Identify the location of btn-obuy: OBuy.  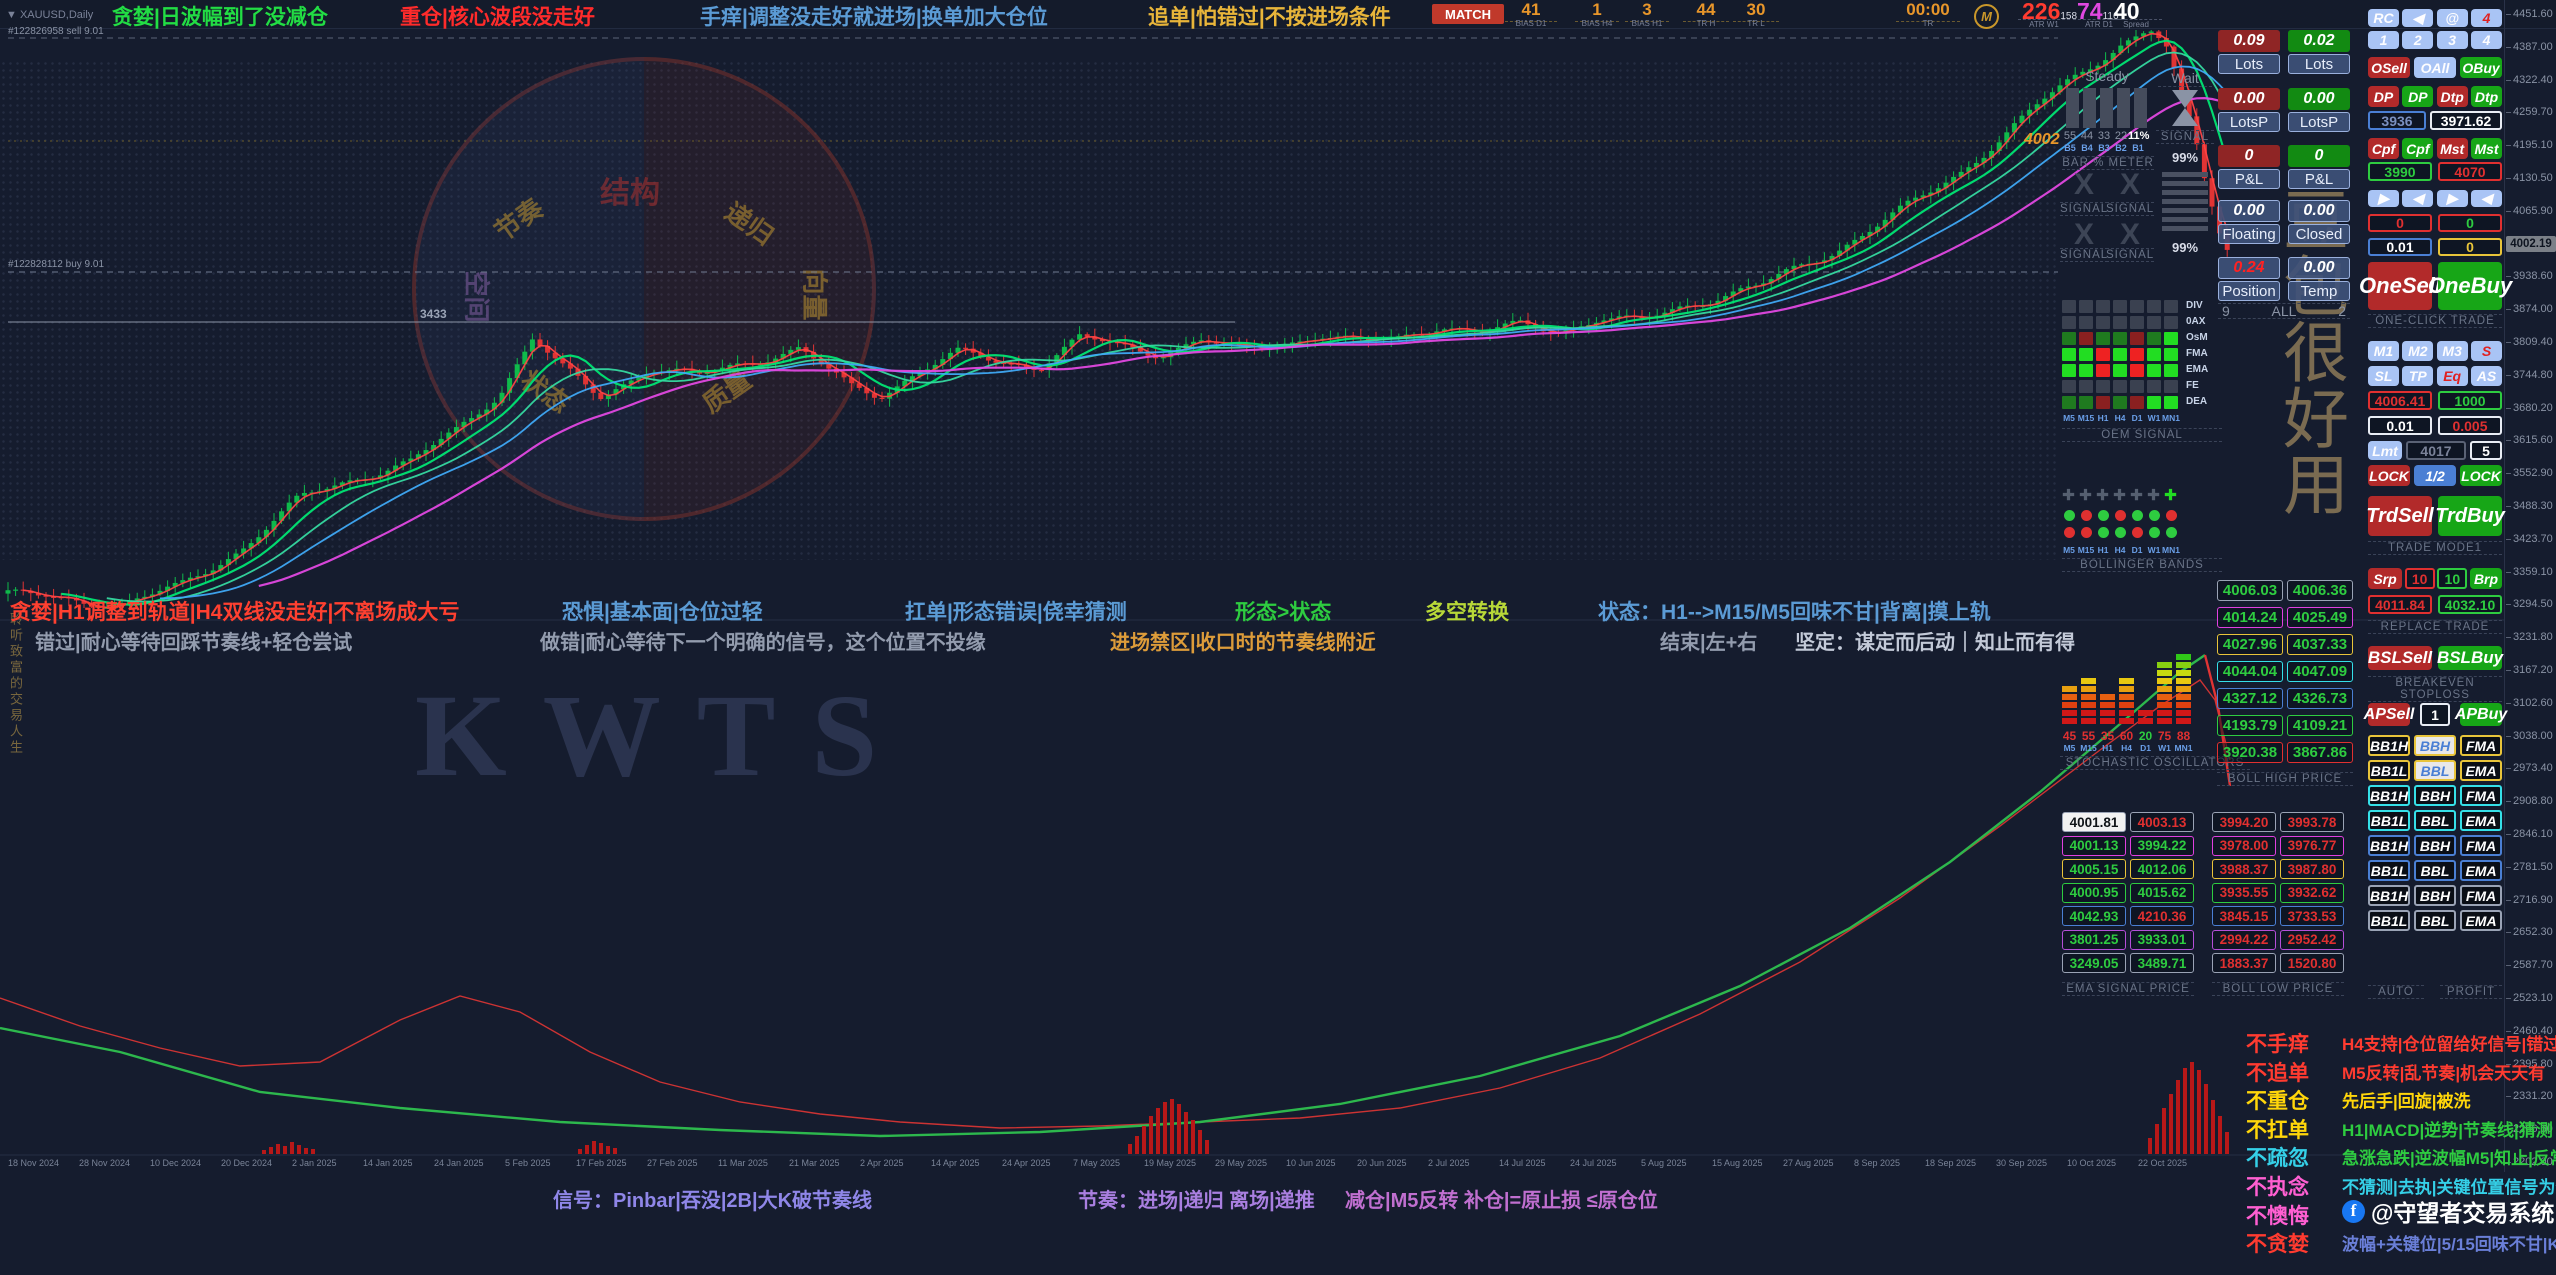
(2481, 67).